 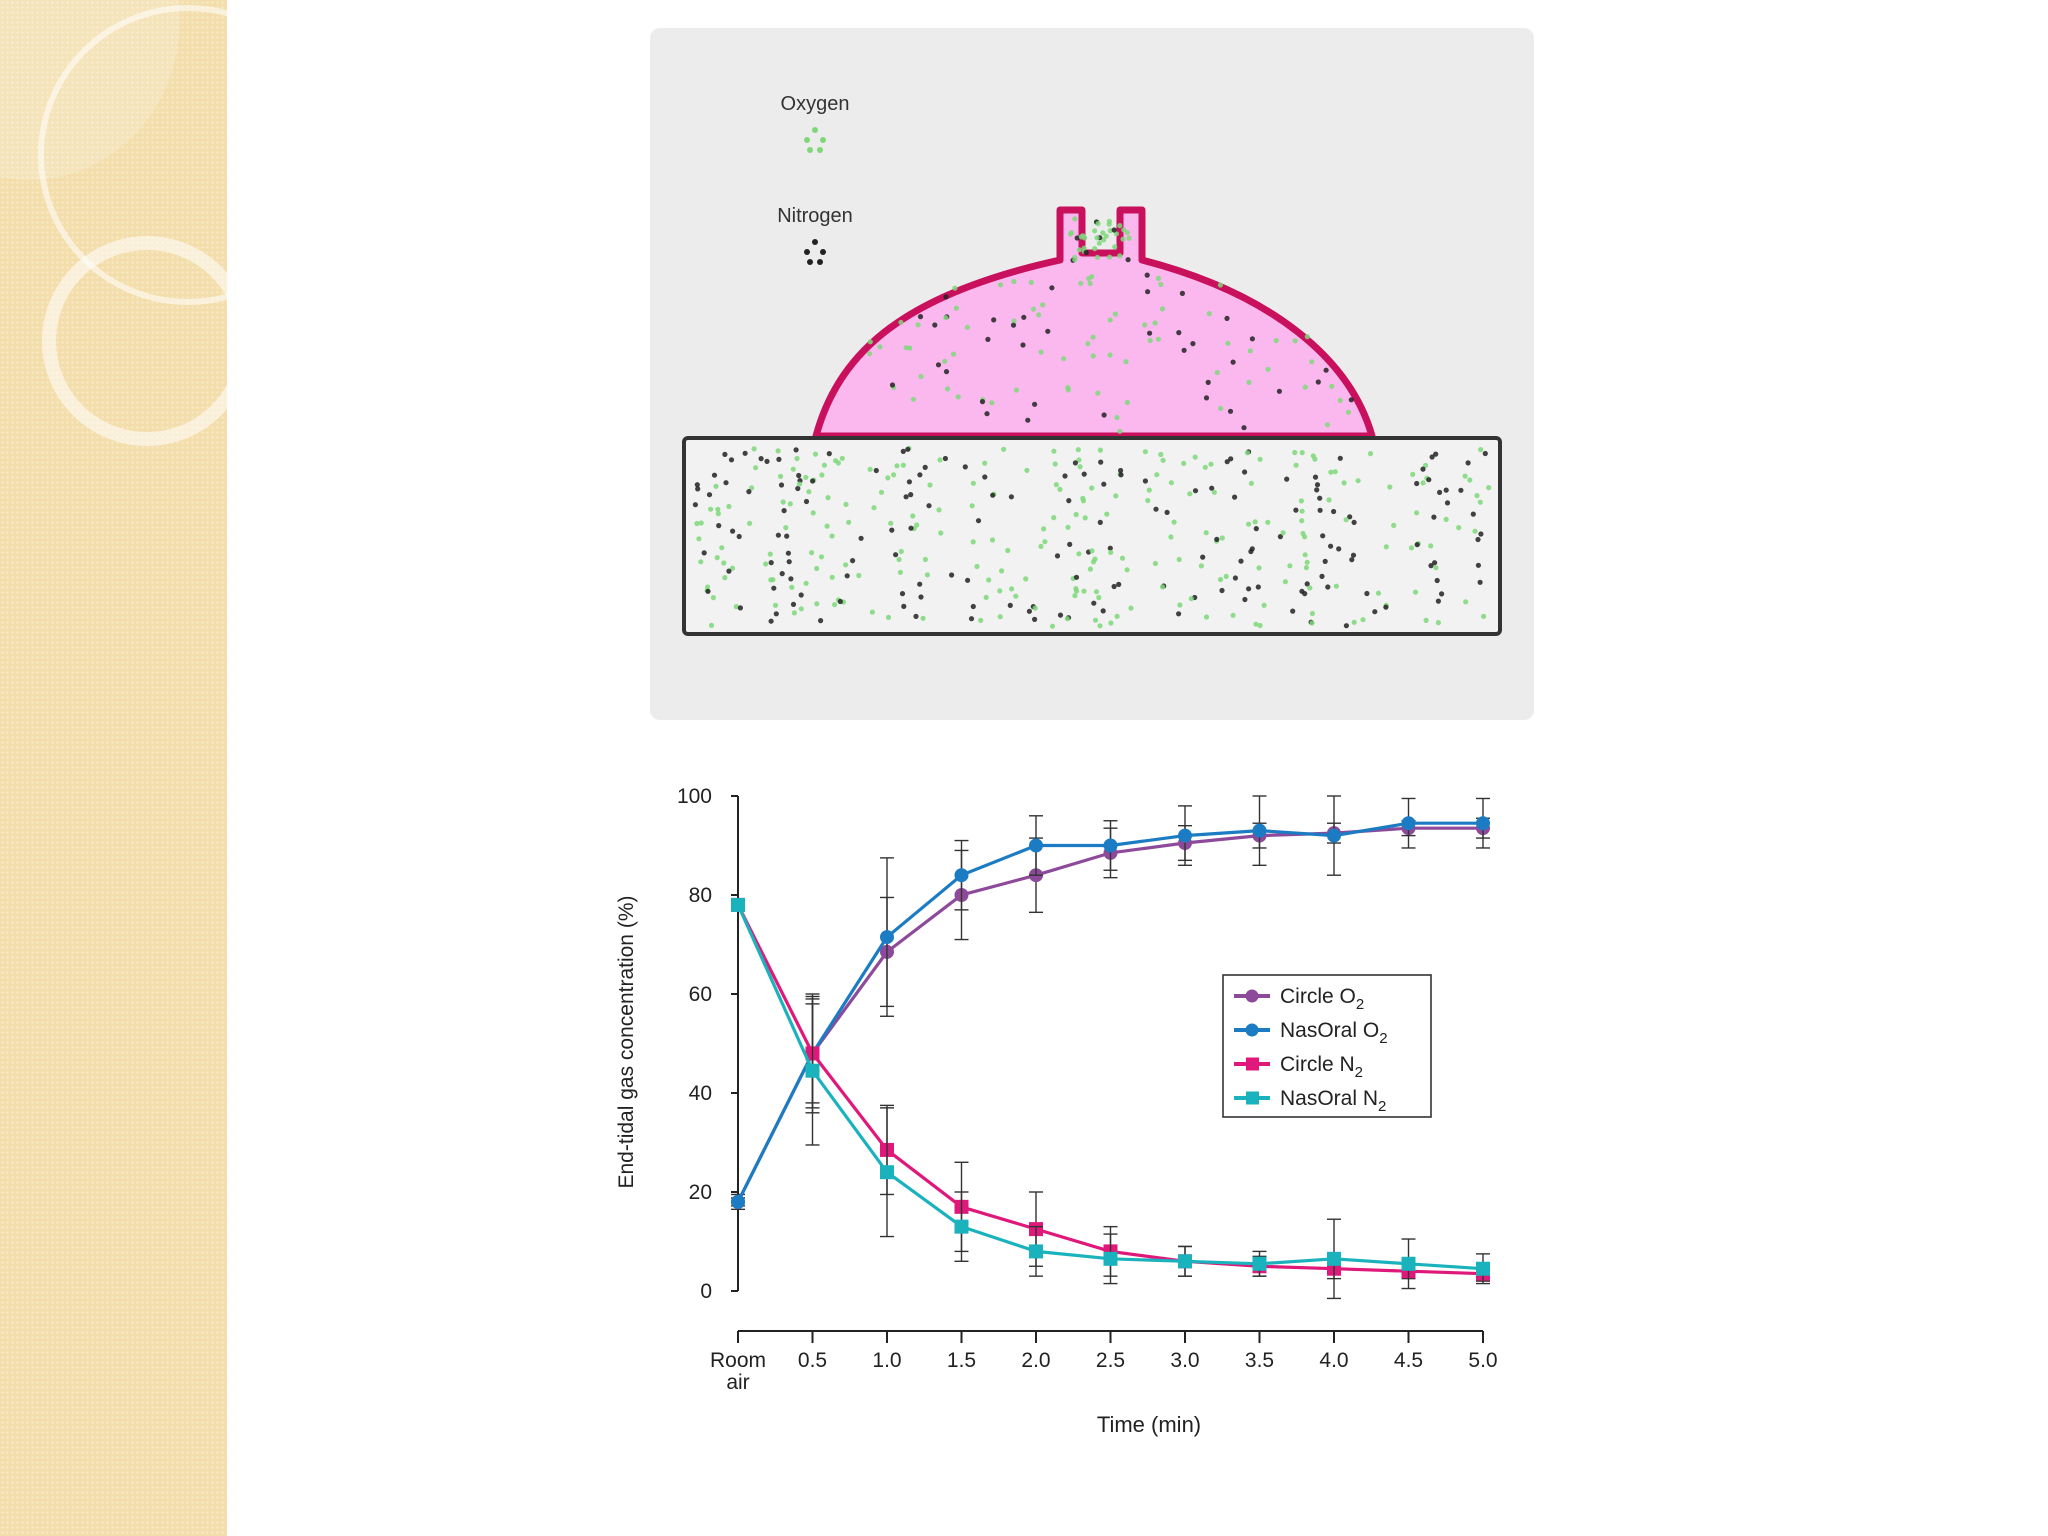 I want to click on y-tick-label: 60, so click(x=700, y=994).